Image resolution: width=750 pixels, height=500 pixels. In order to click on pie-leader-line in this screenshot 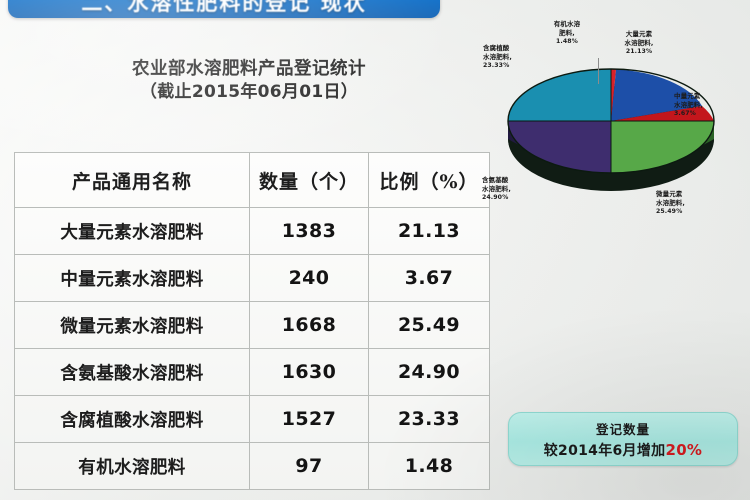, I will do `click(598, 71)`.